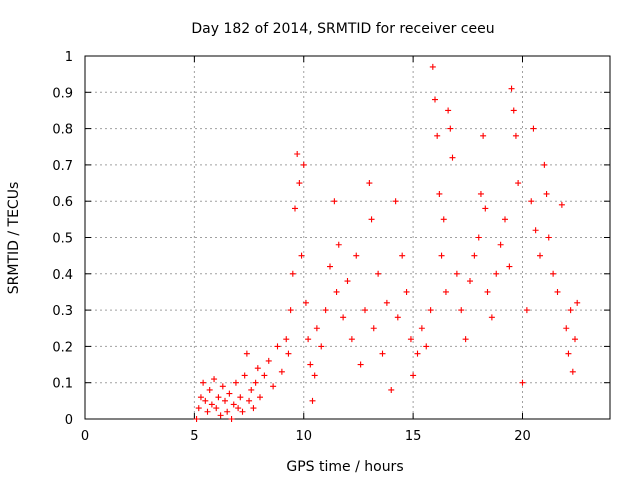 The height and width of the screenshot is (480, 640). I want to click on y-tick-label: 0.9, so click(62, 93).